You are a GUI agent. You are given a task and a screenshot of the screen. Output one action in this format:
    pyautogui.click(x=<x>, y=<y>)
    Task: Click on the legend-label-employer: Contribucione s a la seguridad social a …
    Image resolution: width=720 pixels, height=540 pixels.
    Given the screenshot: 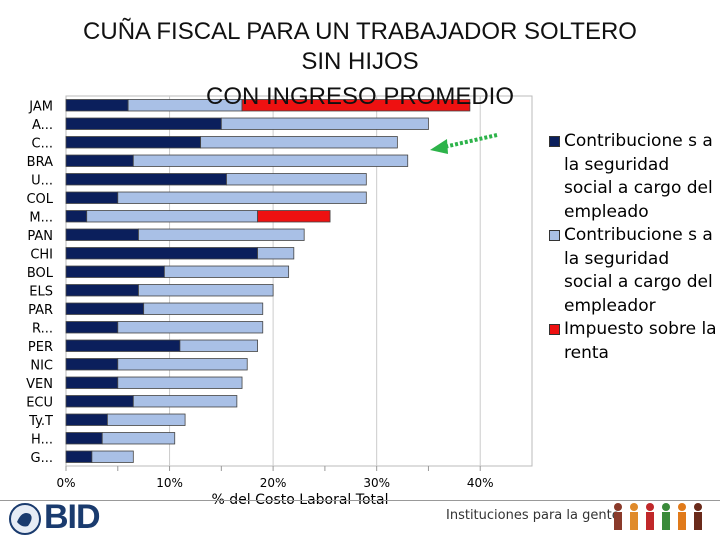 What is the action you would take?
    pyautogui.click(x=638, y=270)
    